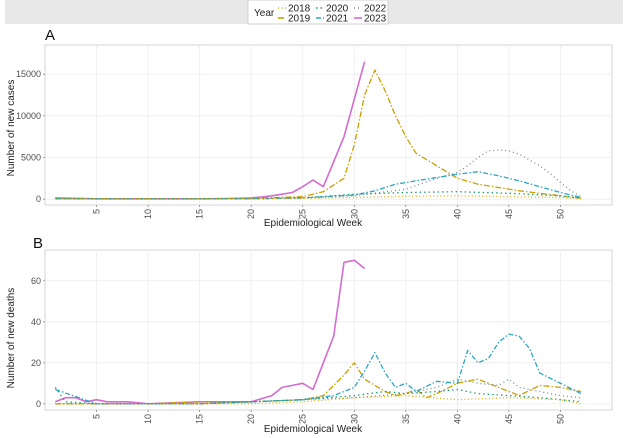 Image resolution: width=628 pixels, height=438 pixels. Describe the element at coordinates (354, 419) in the screenshot. I see `panel-b-x-tick-label: 30` at that location.